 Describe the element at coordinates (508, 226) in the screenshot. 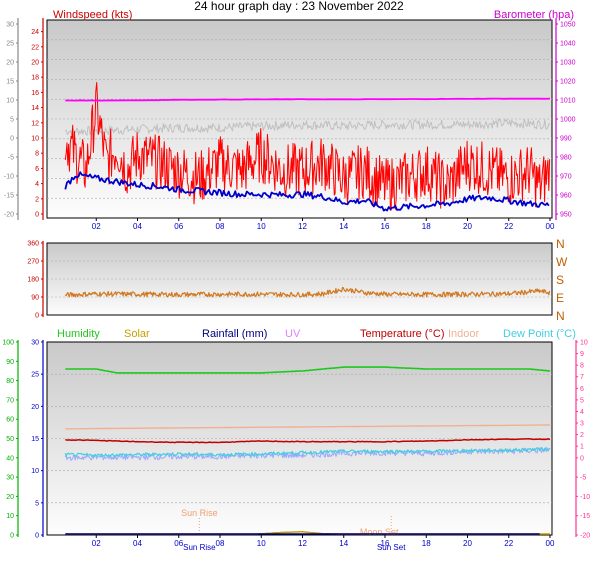

I see `wind-x-tick-label: 22` at that location.